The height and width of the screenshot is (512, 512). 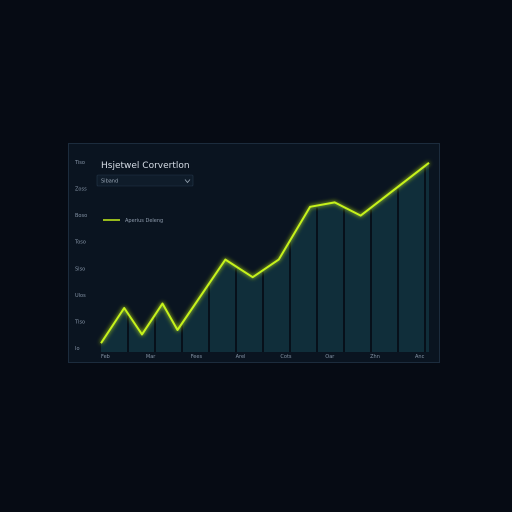 I want to click on x-tick-label: Feb, so click(x=105, y=357).